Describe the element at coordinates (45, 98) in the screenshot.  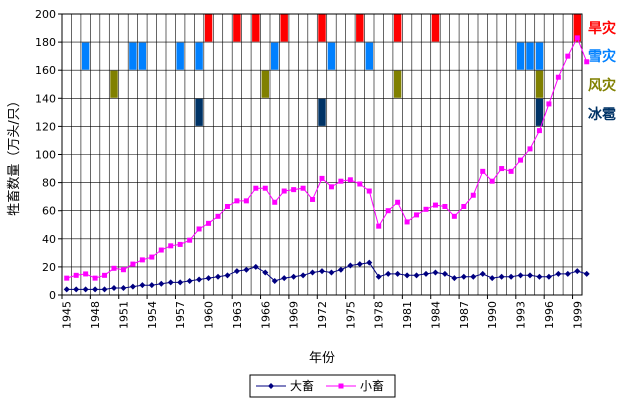
I see `y-tick-label: 140` at that location.